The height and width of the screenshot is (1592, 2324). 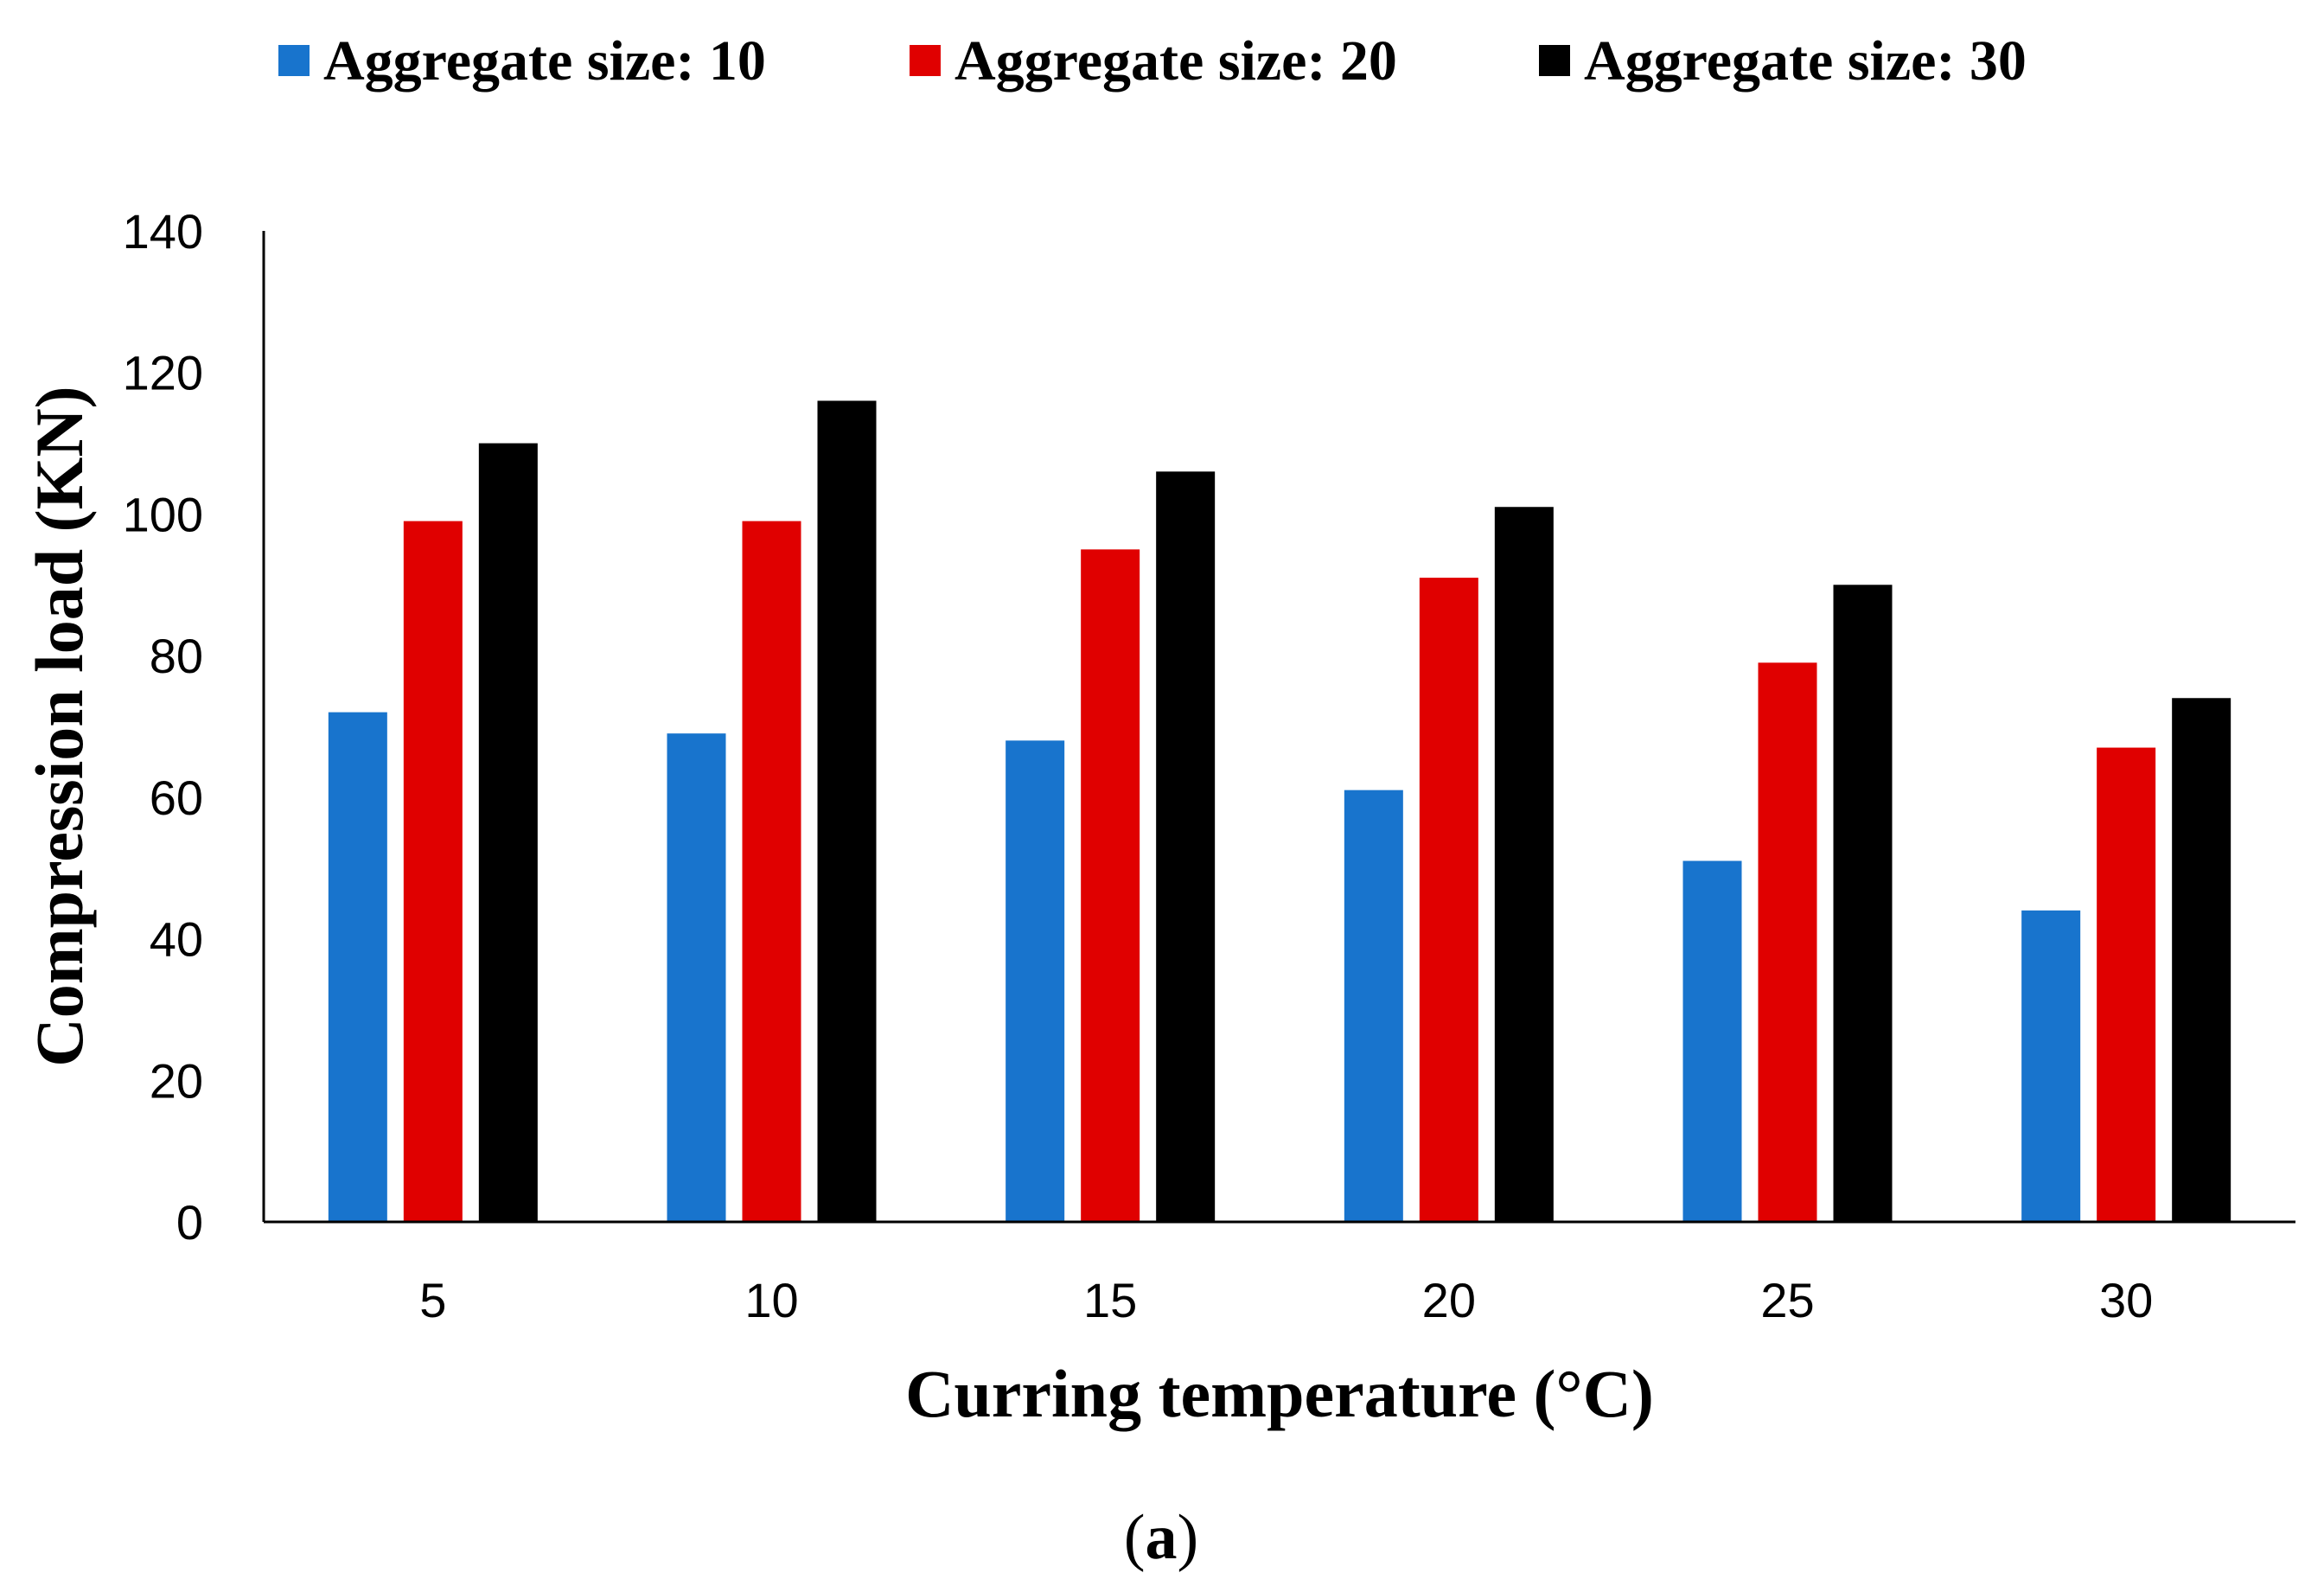 I want to click on bar-series1-cat5, so click(x=1712, y=1041).